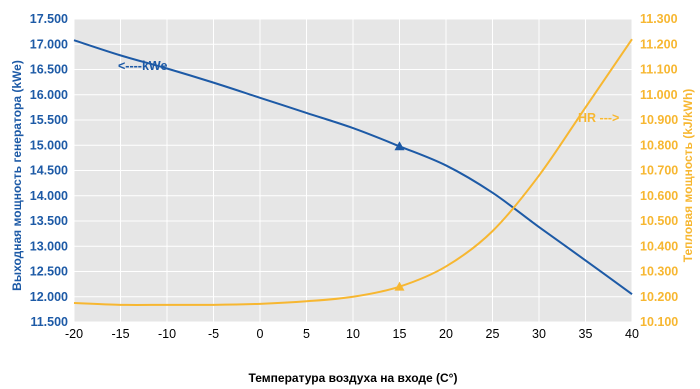  Describe the element at coordinates (659, 246) in the screenshot. I see `right-tick-label: 10.400` at that location.